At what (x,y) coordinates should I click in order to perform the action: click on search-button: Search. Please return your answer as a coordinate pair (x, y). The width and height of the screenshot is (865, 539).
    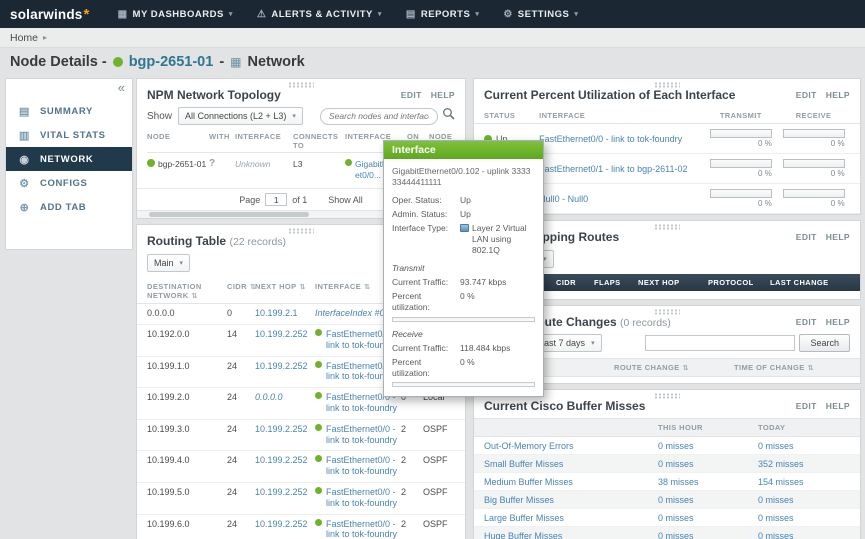
    Looking at the image, I should click on (824, 343).